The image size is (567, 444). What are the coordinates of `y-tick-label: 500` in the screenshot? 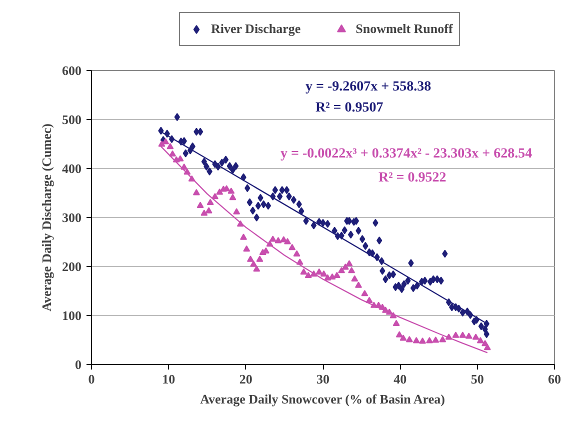 It's located at (72, 119).